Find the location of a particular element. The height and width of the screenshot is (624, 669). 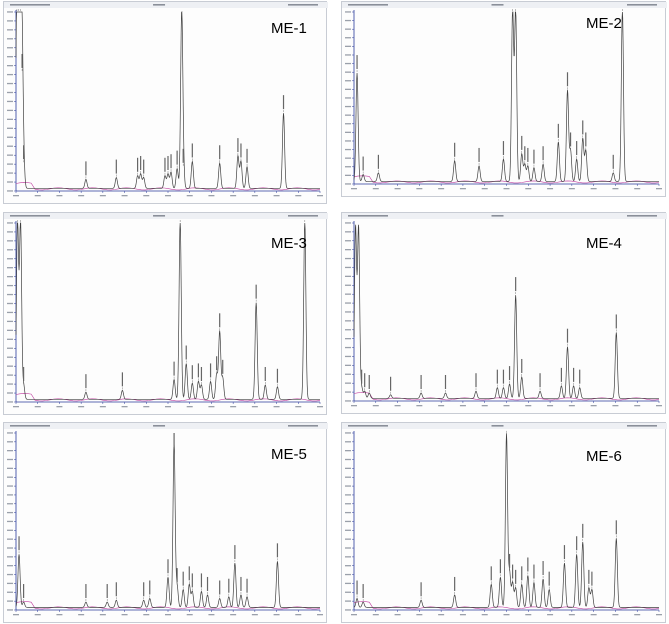

panel-label: ME-3 is located at coordinates (289, 243).